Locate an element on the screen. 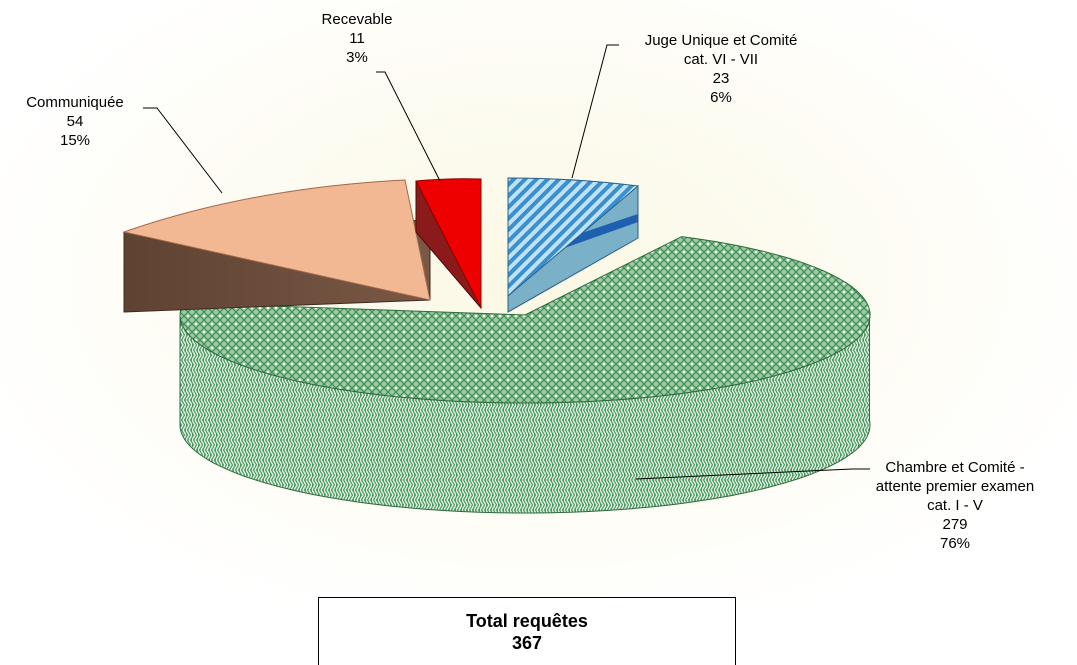  slice-recevable-top is located at coordinates (448, 243).